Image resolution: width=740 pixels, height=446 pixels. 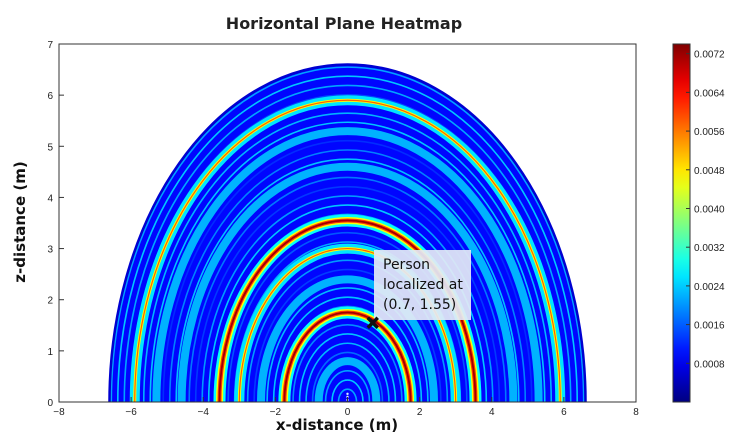 I want to click on annotation-line-2: localized at, so click(x=423, y=285).